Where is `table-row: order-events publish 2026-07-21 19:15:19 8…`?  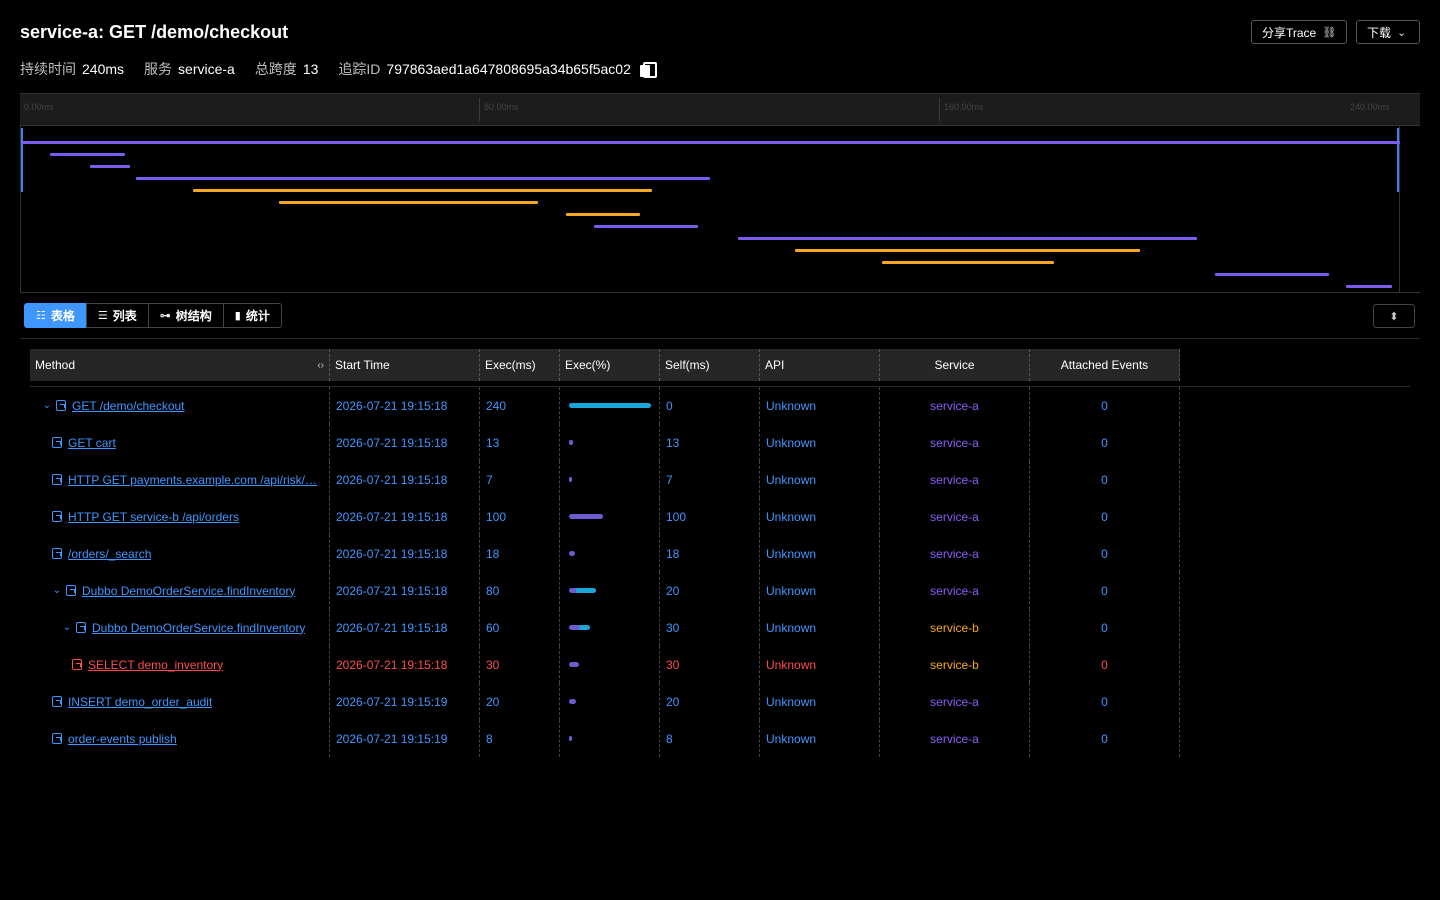
table-row: order-events publish 2026-07-21 19:15:19 8… is located at coordinates (605, 738).